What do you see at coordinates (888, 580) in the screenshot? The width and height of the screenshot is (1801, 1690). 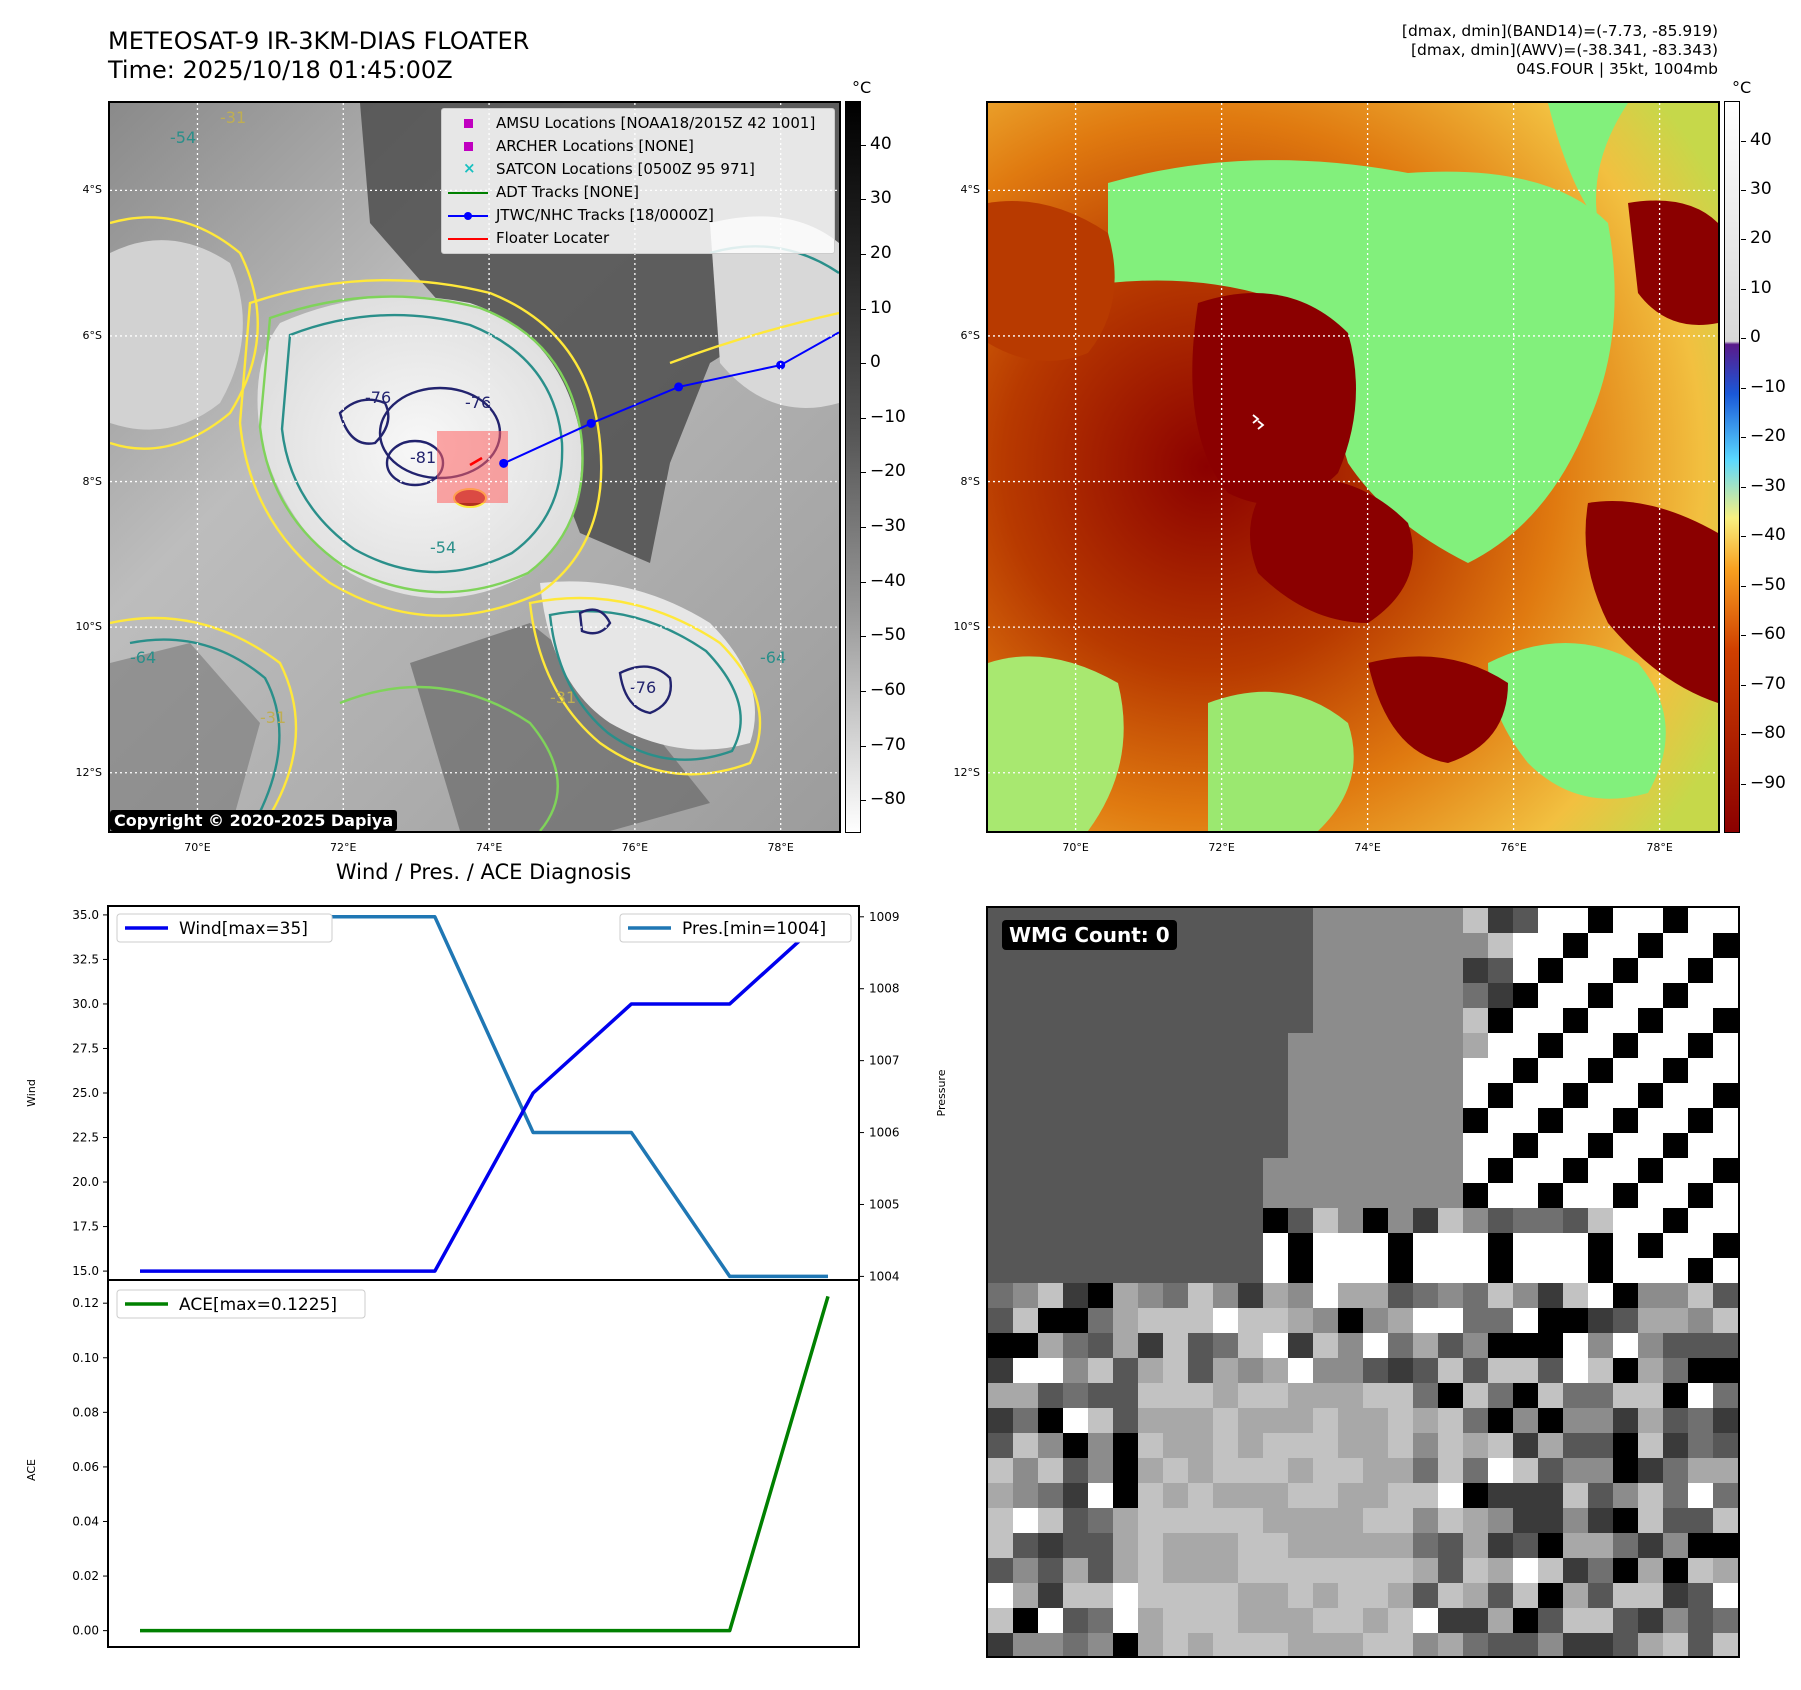 I see `colorbar_left-tick-8: −40` at bounding box center [888, 580].